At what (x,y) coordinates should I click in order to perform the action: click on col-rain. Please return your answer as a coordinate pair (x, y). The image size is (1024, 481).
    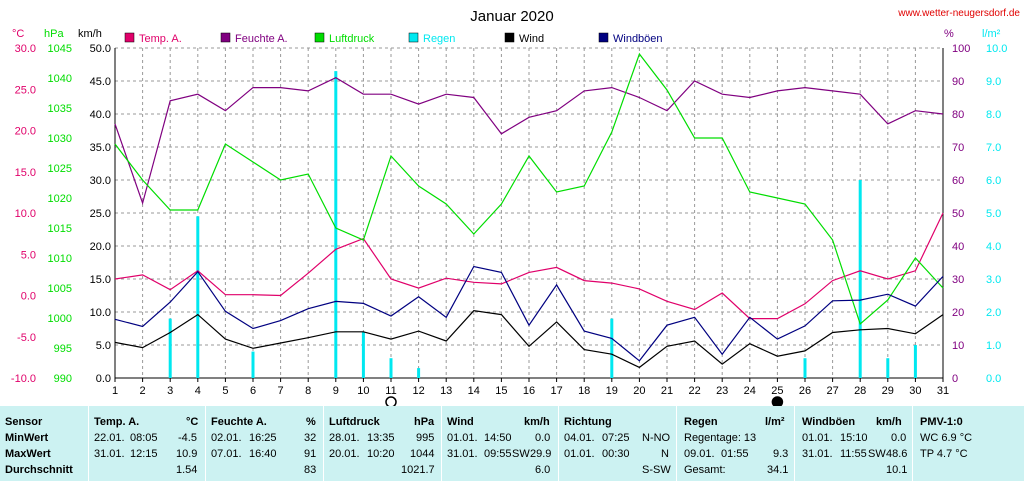
    Looking at the image, I should click on (735, 443).